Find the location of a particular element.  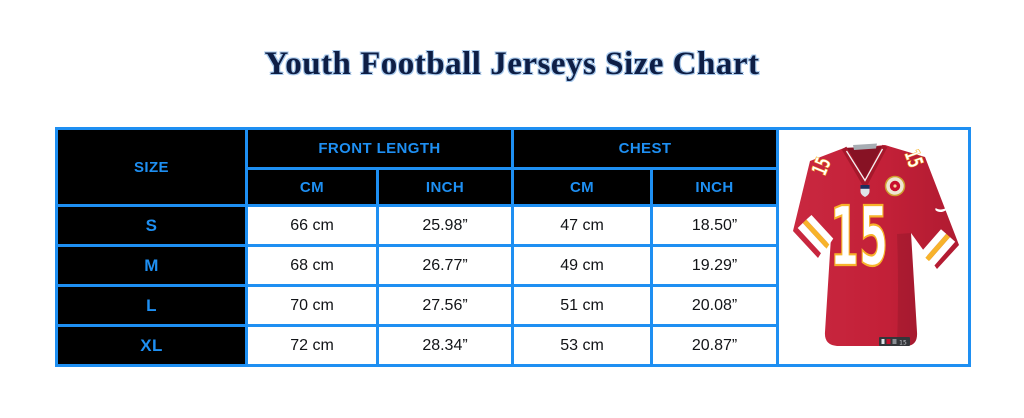

chest-number: 15 is located at coordinates (859, 237).